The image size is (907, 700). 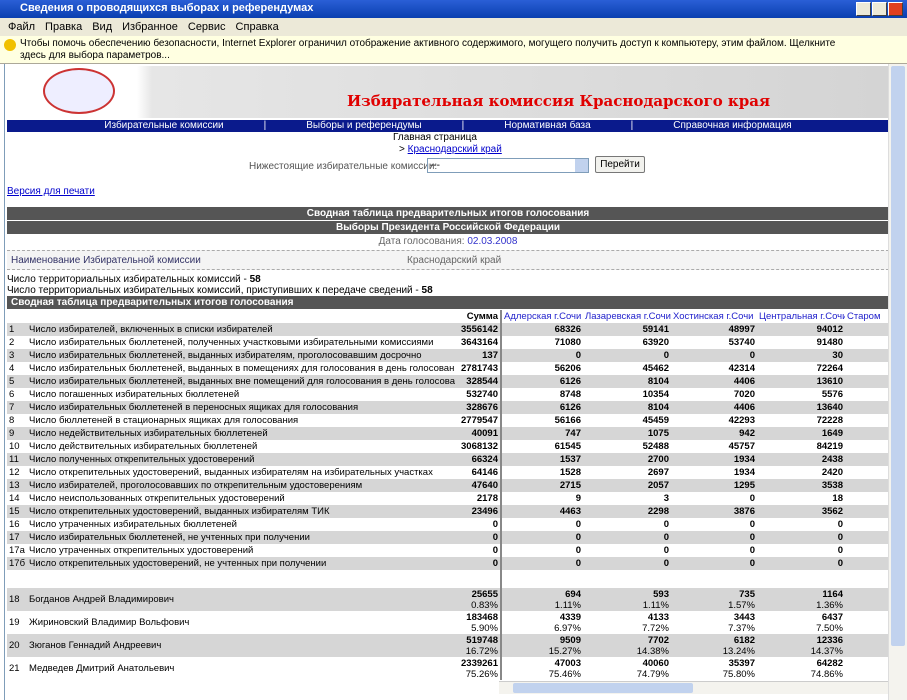 I want to click on menu-item: Избранное, so click(x=150, y=27).